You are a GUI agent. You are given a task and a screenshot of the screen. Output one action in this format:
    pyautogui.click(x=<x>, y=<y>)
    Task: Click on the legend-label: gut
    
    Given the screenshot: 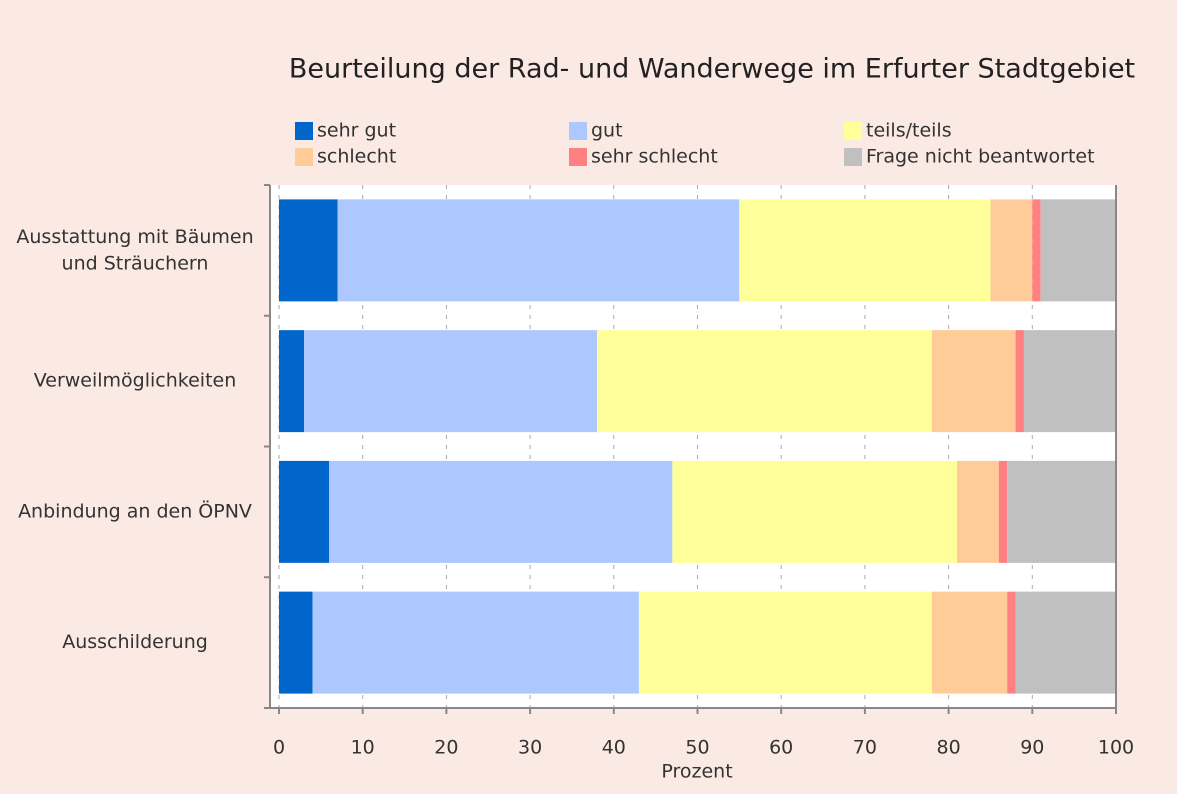 What is the action you would take?
    pyautogui.click(x=607, y=131)
    